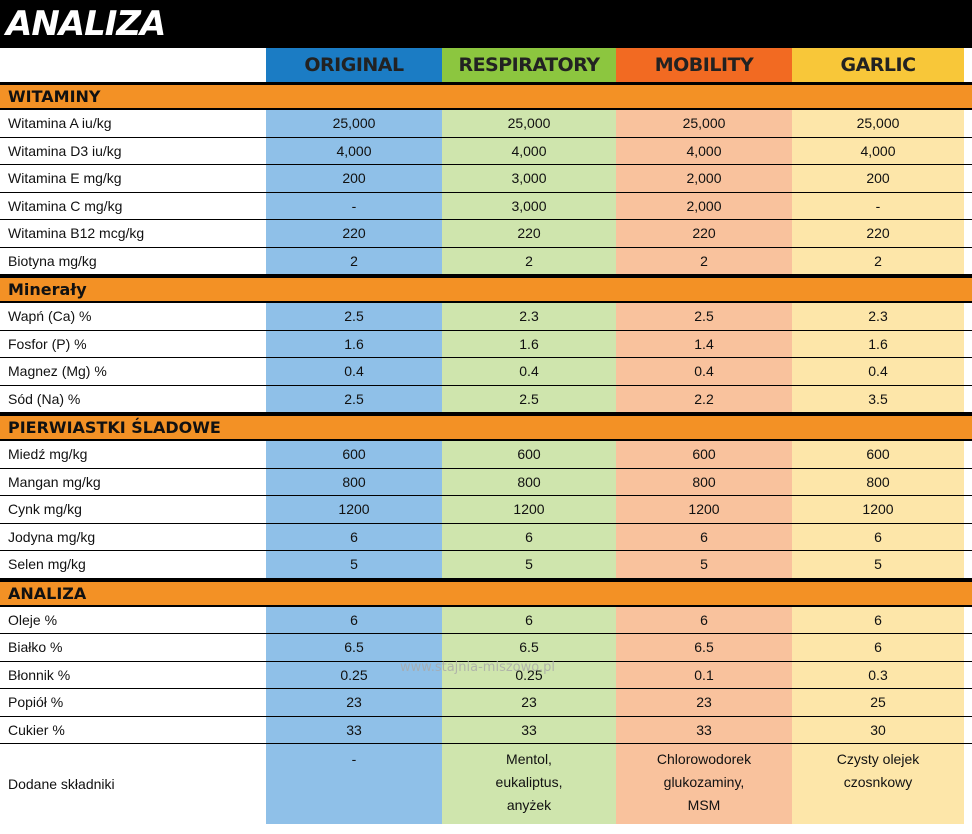 The height and width of the screenshot is (834, 972). I want to click on value-cell-respiratory: 5, so click(529, 564).